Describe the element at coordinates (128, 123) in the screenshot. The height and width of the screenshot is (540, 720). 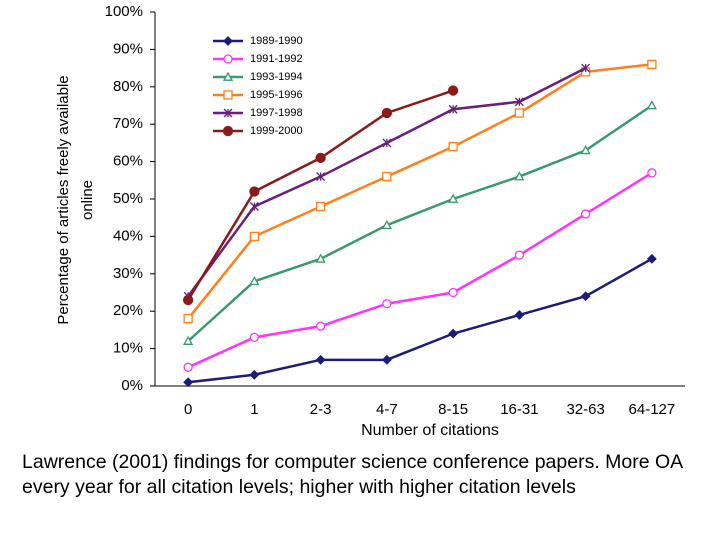
I see `y-tick-label: 70%` at that location.